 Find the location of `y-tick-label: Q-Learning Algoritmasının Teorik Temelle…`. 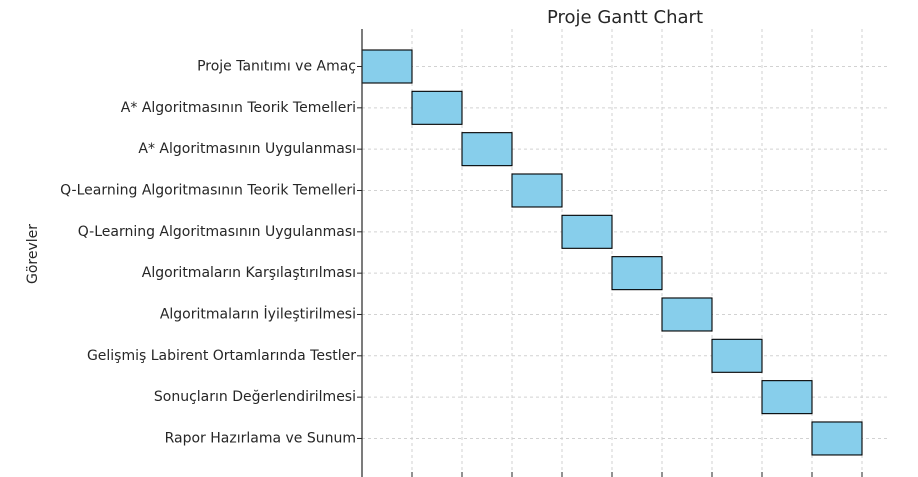

y-tick-label: Q-Learning Algoritmasının Teorik Temelle… is located at coordinates (208, 190).